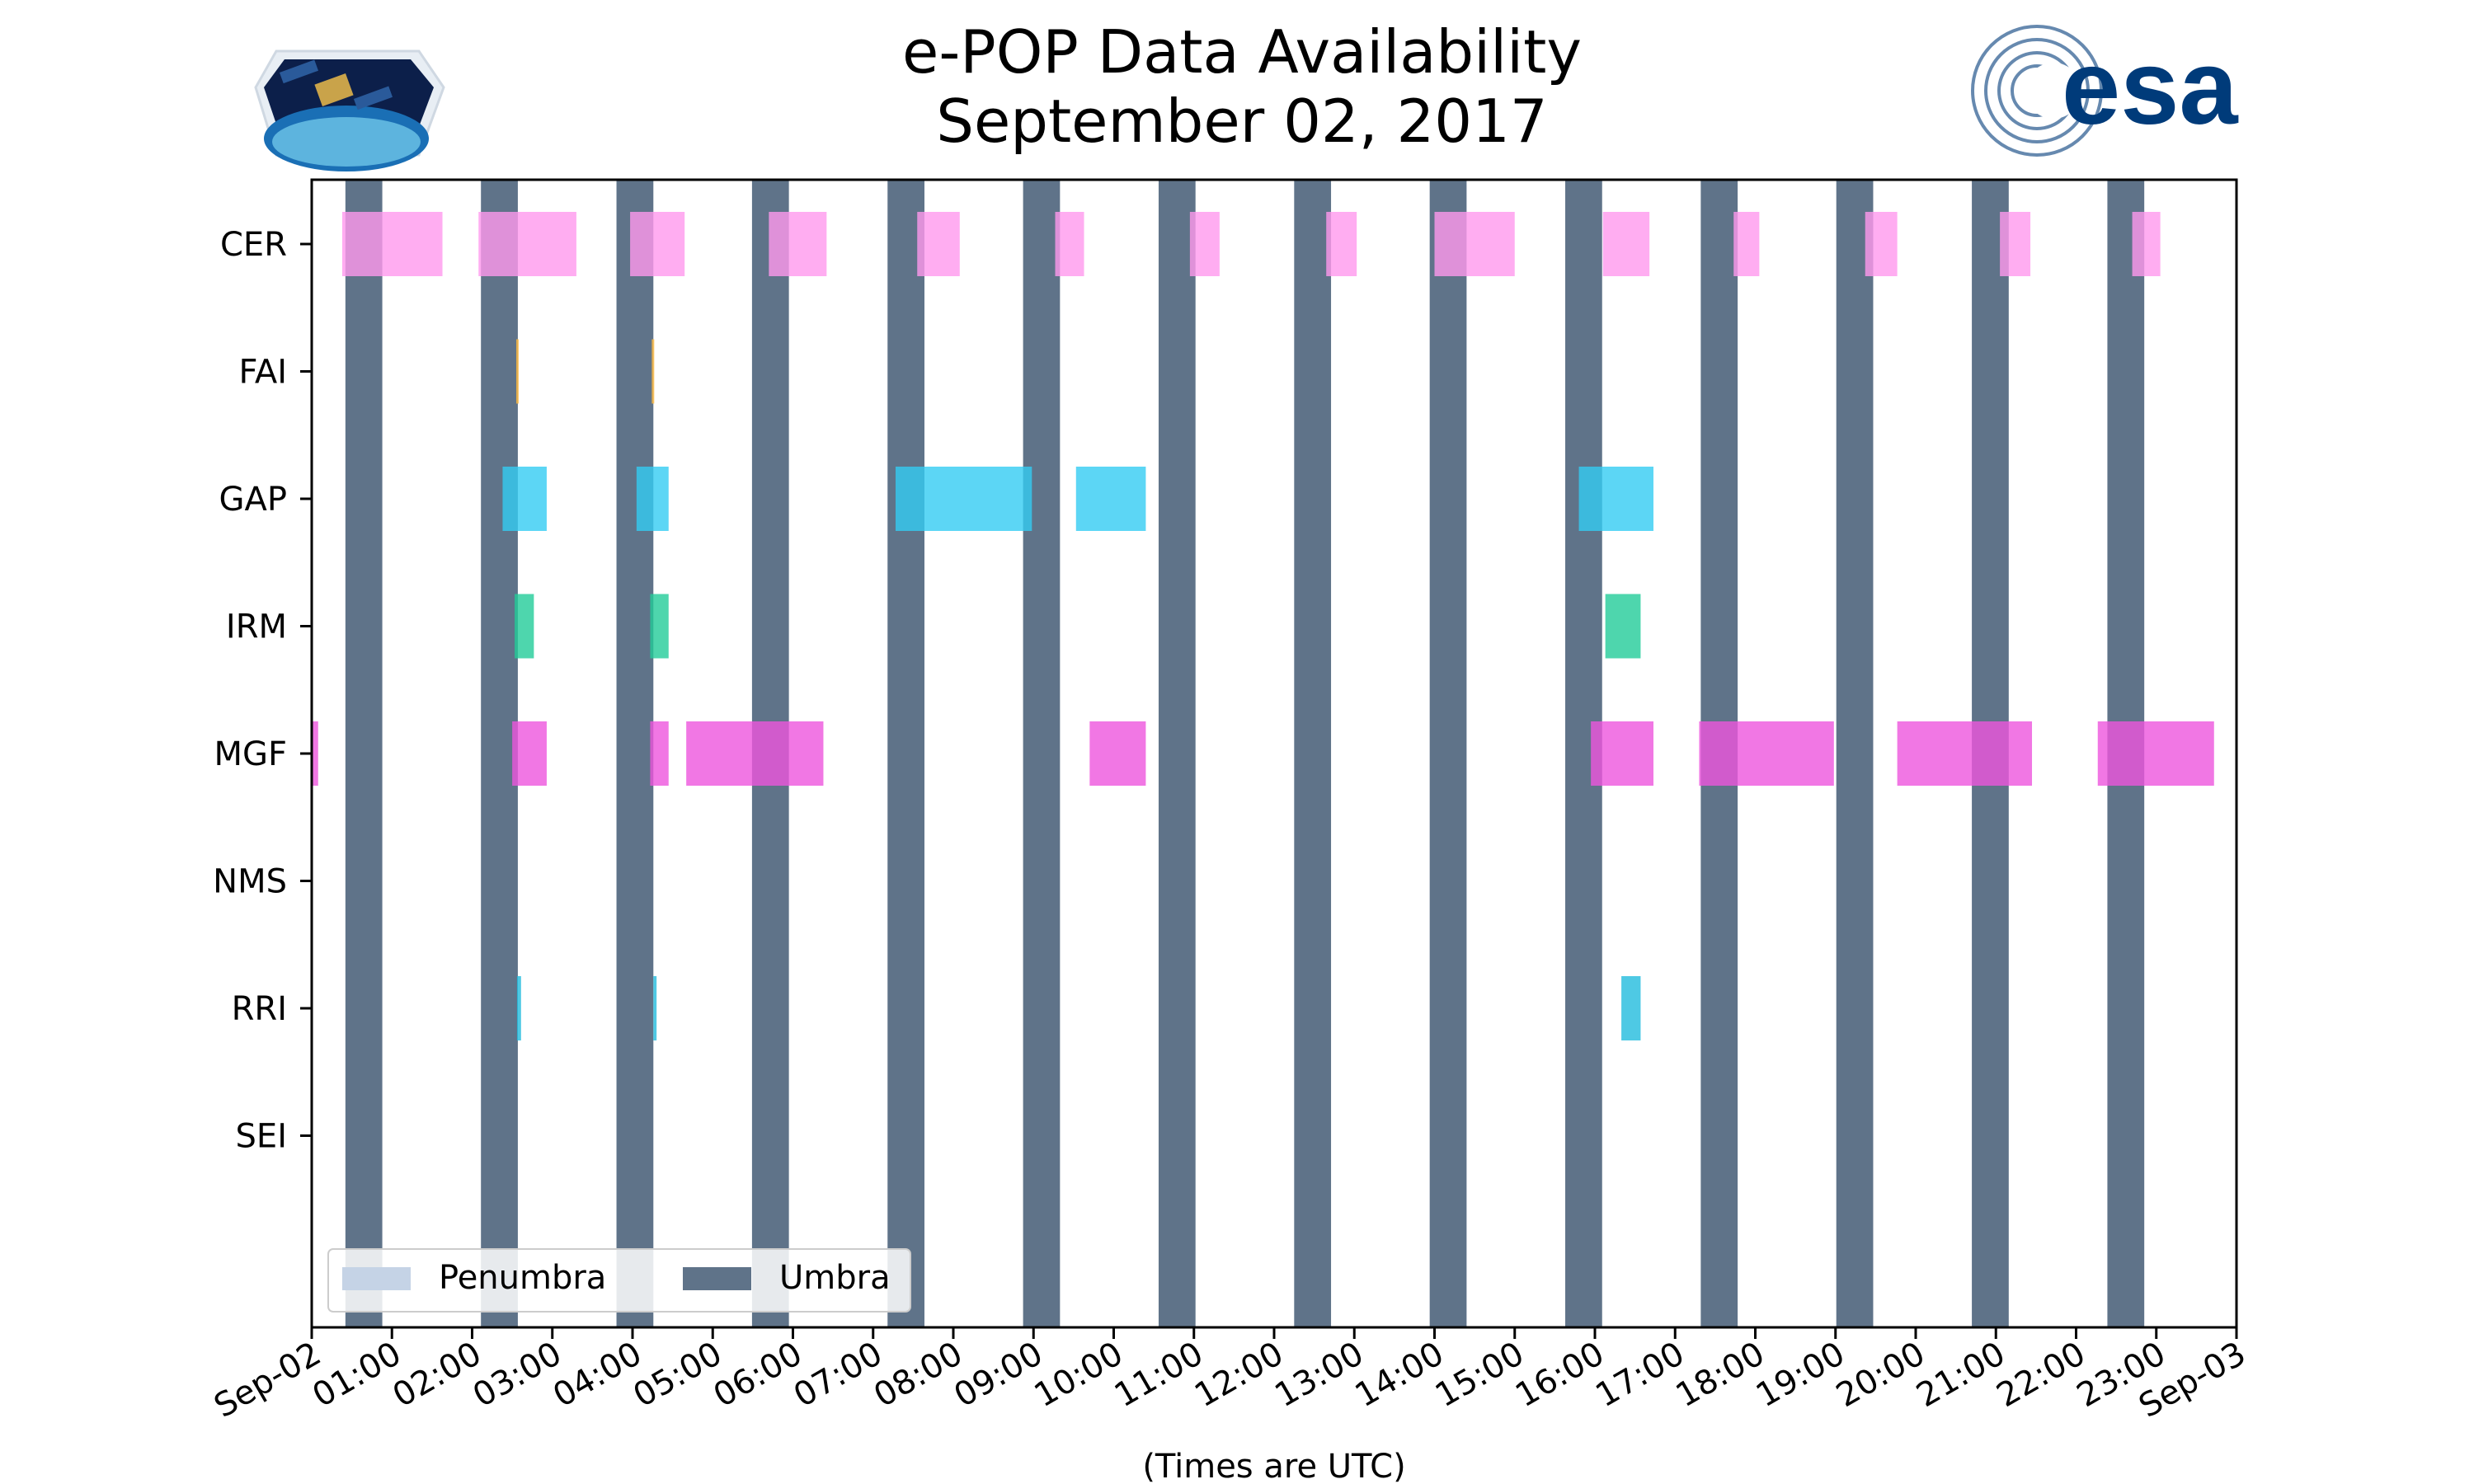  I want to click on y-tick-label-gap: GAP, so click(253, 500).